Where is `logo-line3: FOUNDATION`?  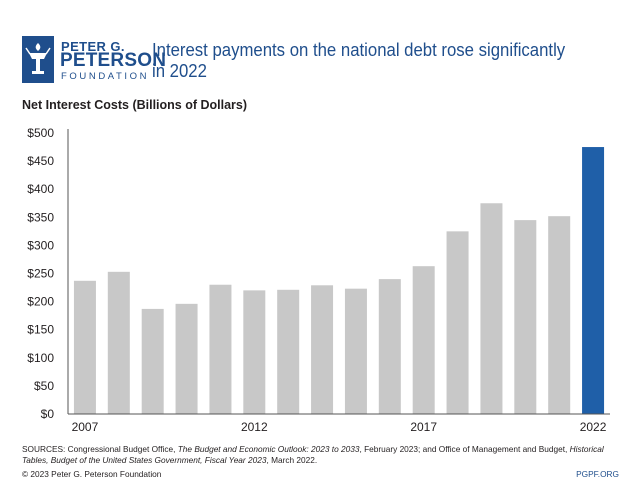 logo-line3: FOUNDATION is located at coordinates (105, 76).